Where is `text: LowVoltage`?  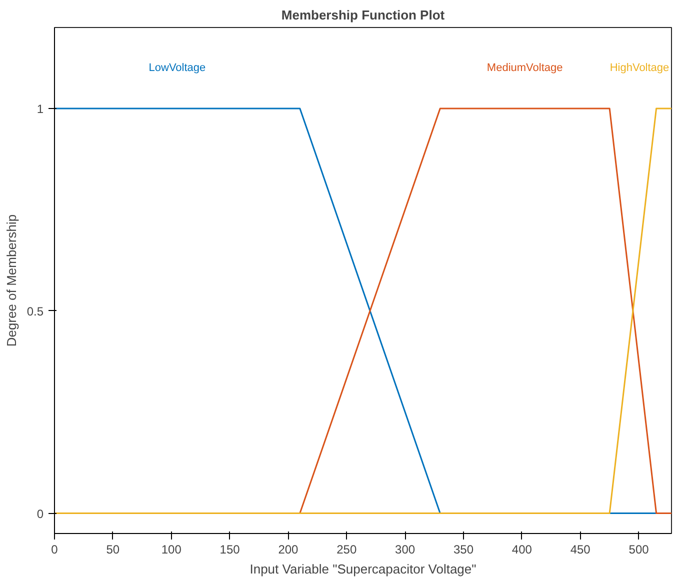
text: LowVoltage is located at coordinates (177, 68).